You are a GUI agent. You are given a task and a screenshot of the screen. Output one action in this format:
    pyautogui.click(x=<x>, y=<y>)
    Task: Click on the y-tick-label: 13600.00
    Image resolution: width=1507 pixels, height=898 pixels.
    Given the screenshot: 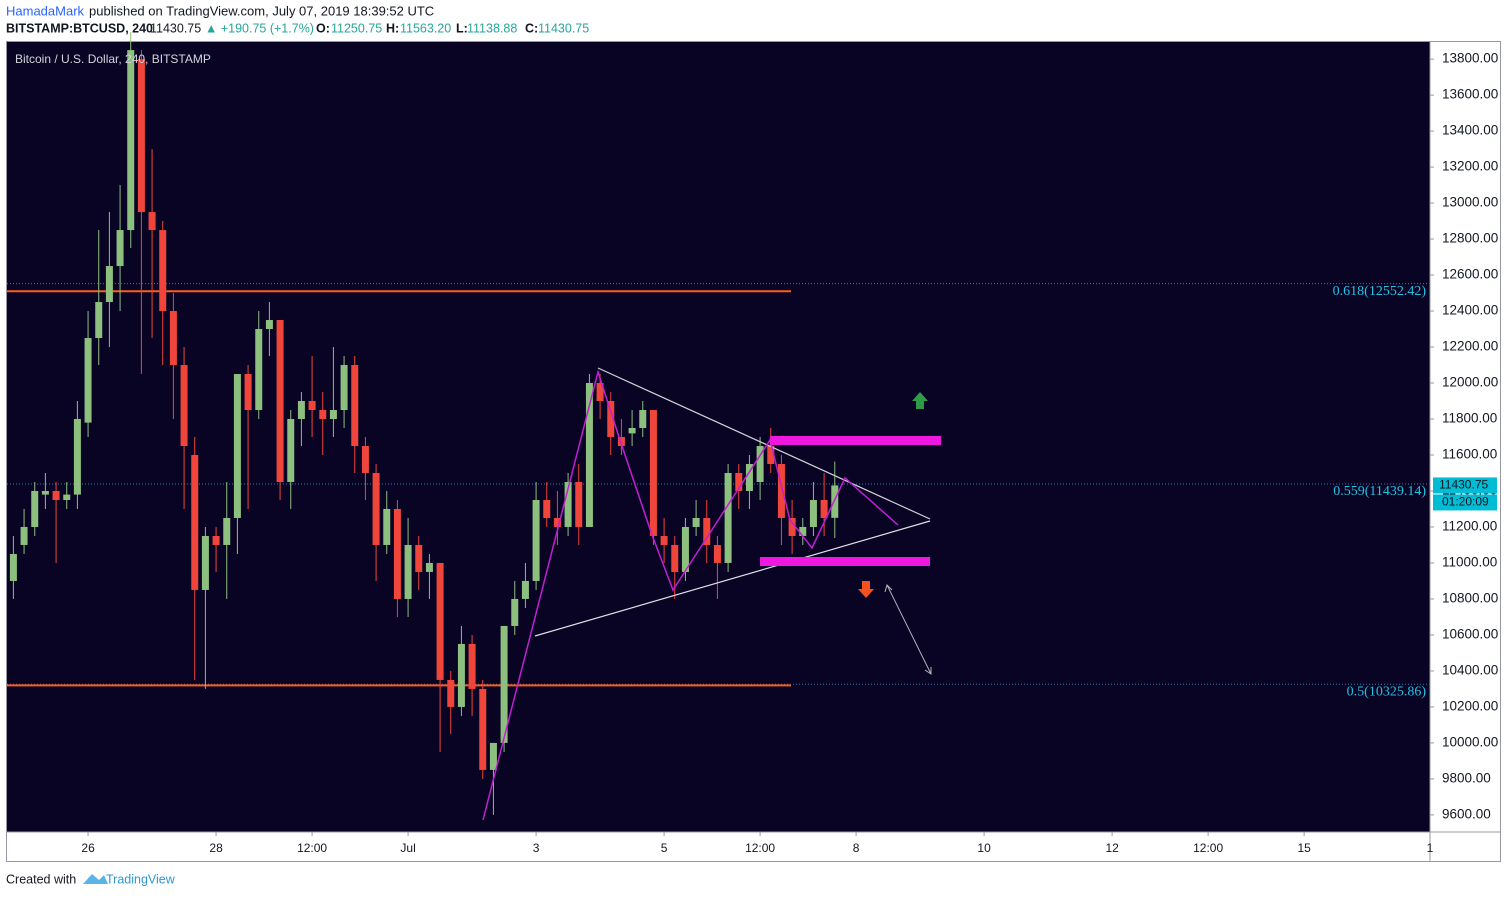 What is the action you would take?
    pyautogui.click(x=1470, y=94)
    